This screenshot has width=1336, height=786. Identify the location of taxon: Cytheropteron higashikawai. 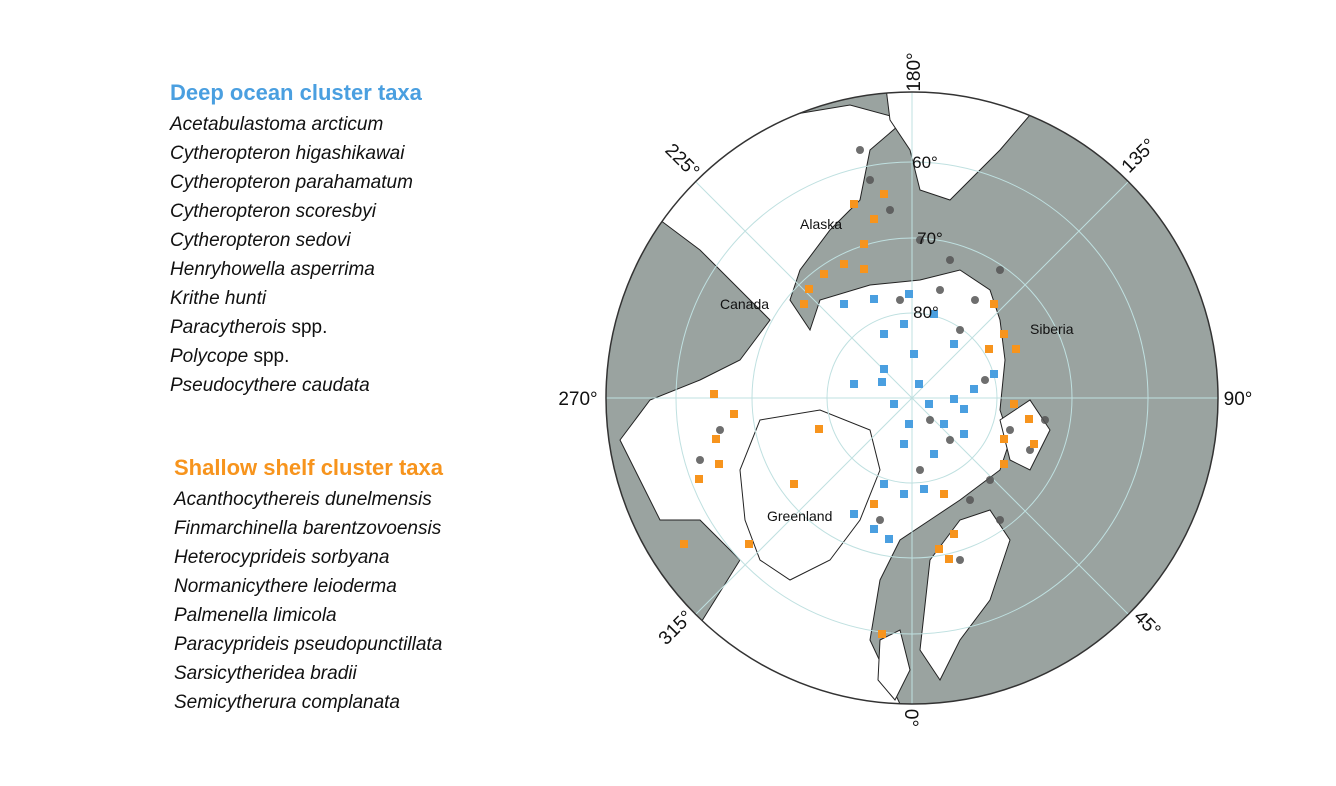
(296, 153).